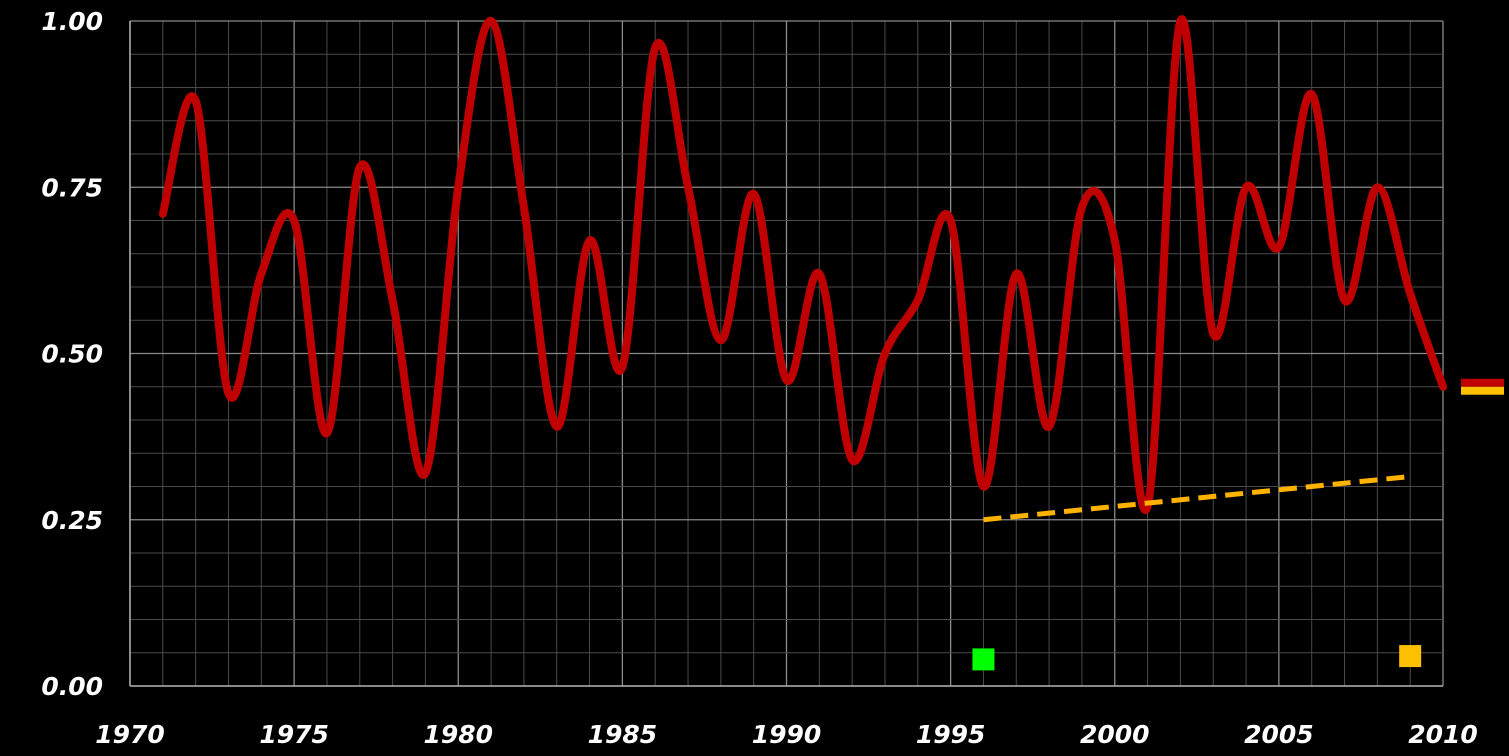 The image size is (1509, 756). Describe the element at coordinates (130, 734) in the screenshot. I see `x-tick-label: 1970` at that location.